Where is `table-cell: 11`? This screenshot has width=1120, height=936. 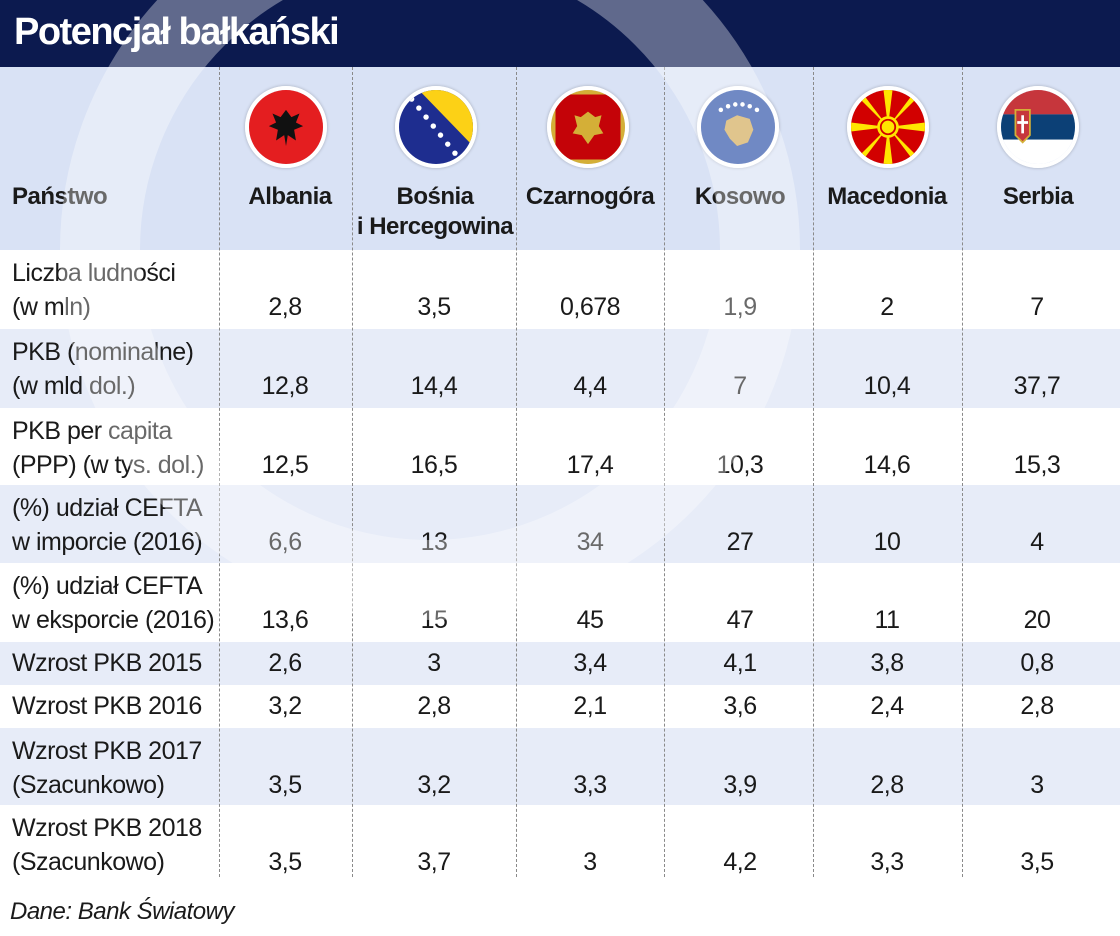 table-cell: 11 is located at coordinates (887, 620).